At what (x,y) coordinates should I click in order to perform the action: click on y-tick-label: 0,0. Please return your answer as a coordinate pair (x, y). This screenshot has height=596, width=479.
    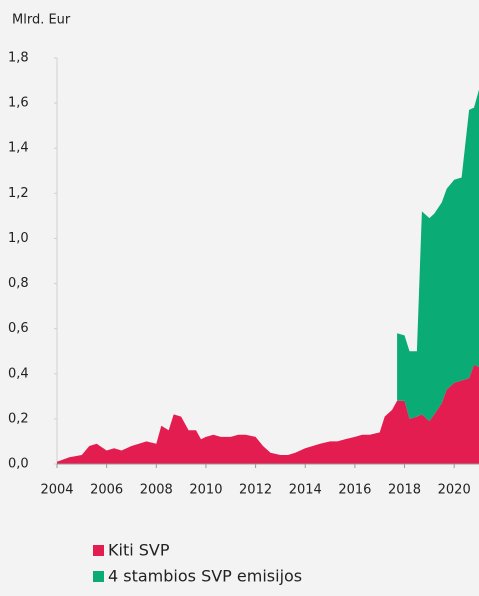
    Looking at the image, I should click on (18, 464).